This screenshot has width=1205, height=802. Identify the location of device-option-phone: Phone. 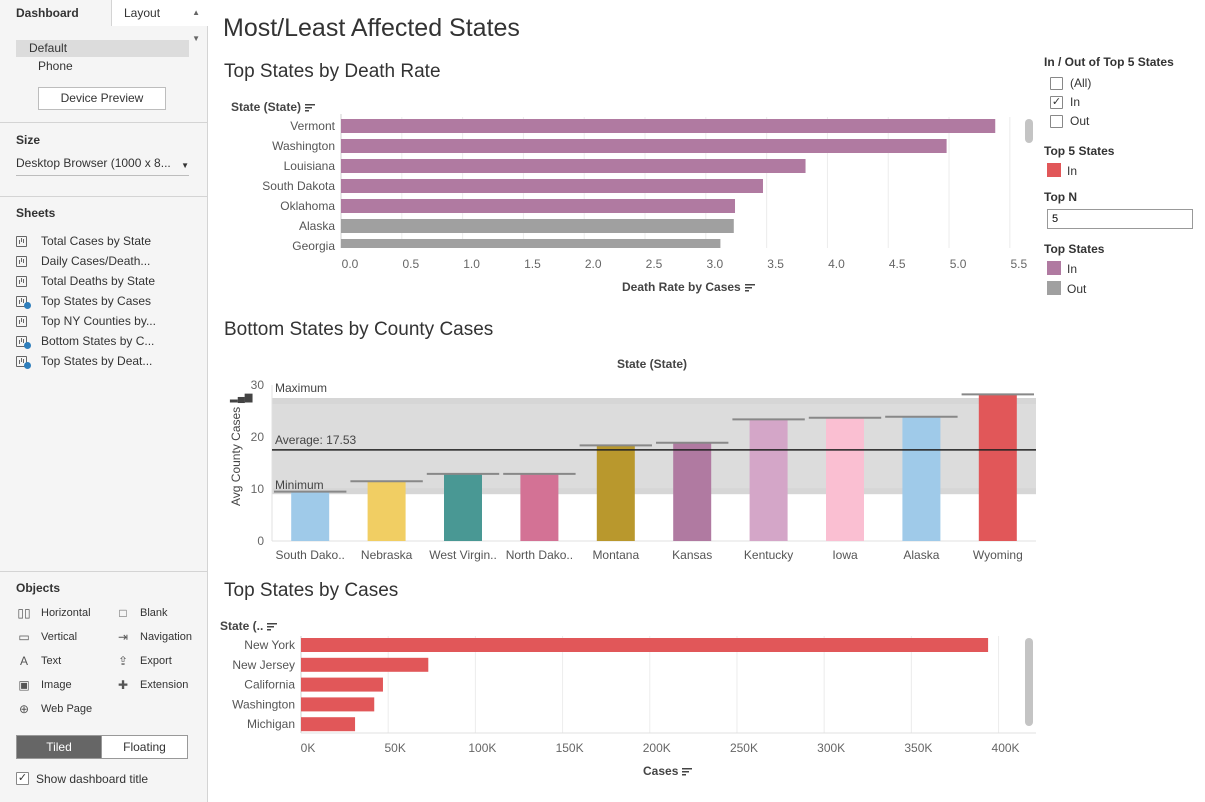
(55, 66).